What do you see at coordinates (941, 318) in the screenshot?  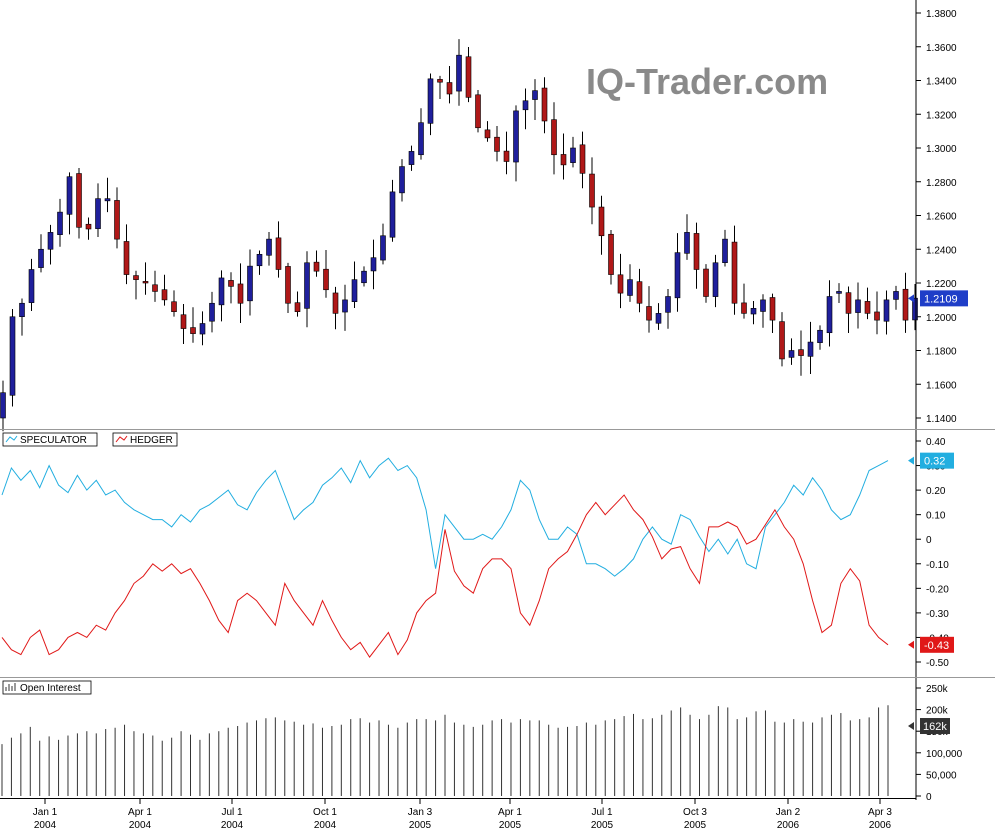 I see `price-tick-label: 1.2000` at bounding box center [941, 318].